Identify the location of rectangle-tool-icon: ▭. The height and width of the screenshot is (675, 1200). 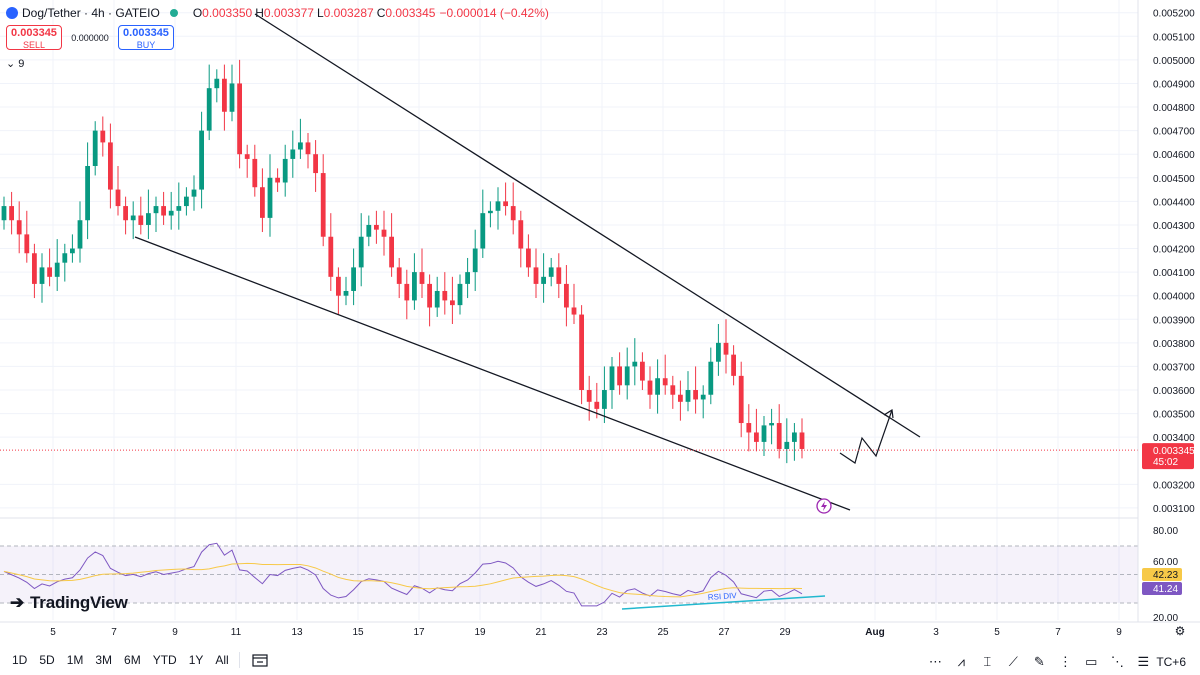
(1091, 661).